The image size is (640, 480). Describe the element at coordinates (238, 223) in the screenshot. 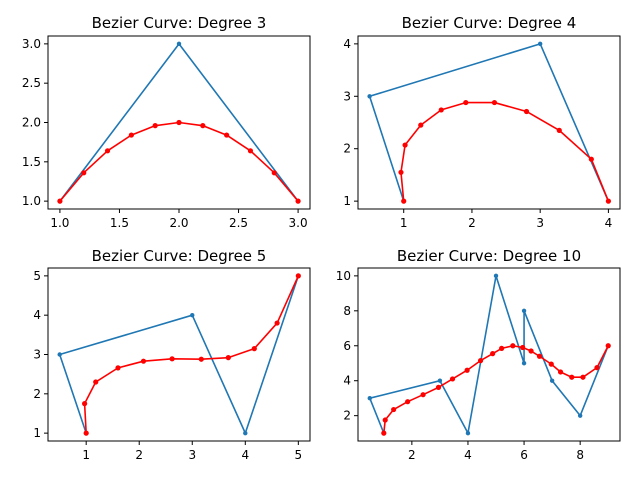

I see `x-tick-label: 2.5` at that location.